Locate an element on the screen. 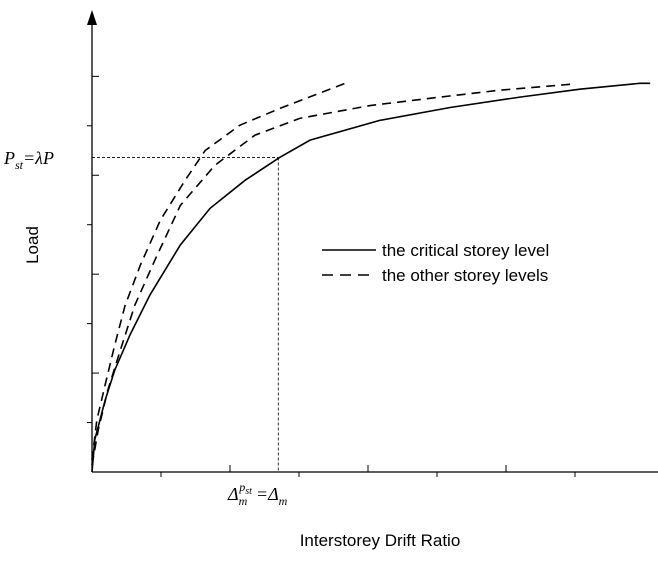 The height and width of the screenshot is (561, 658). y-axis-label: Load is located at coordinates (32, 245).